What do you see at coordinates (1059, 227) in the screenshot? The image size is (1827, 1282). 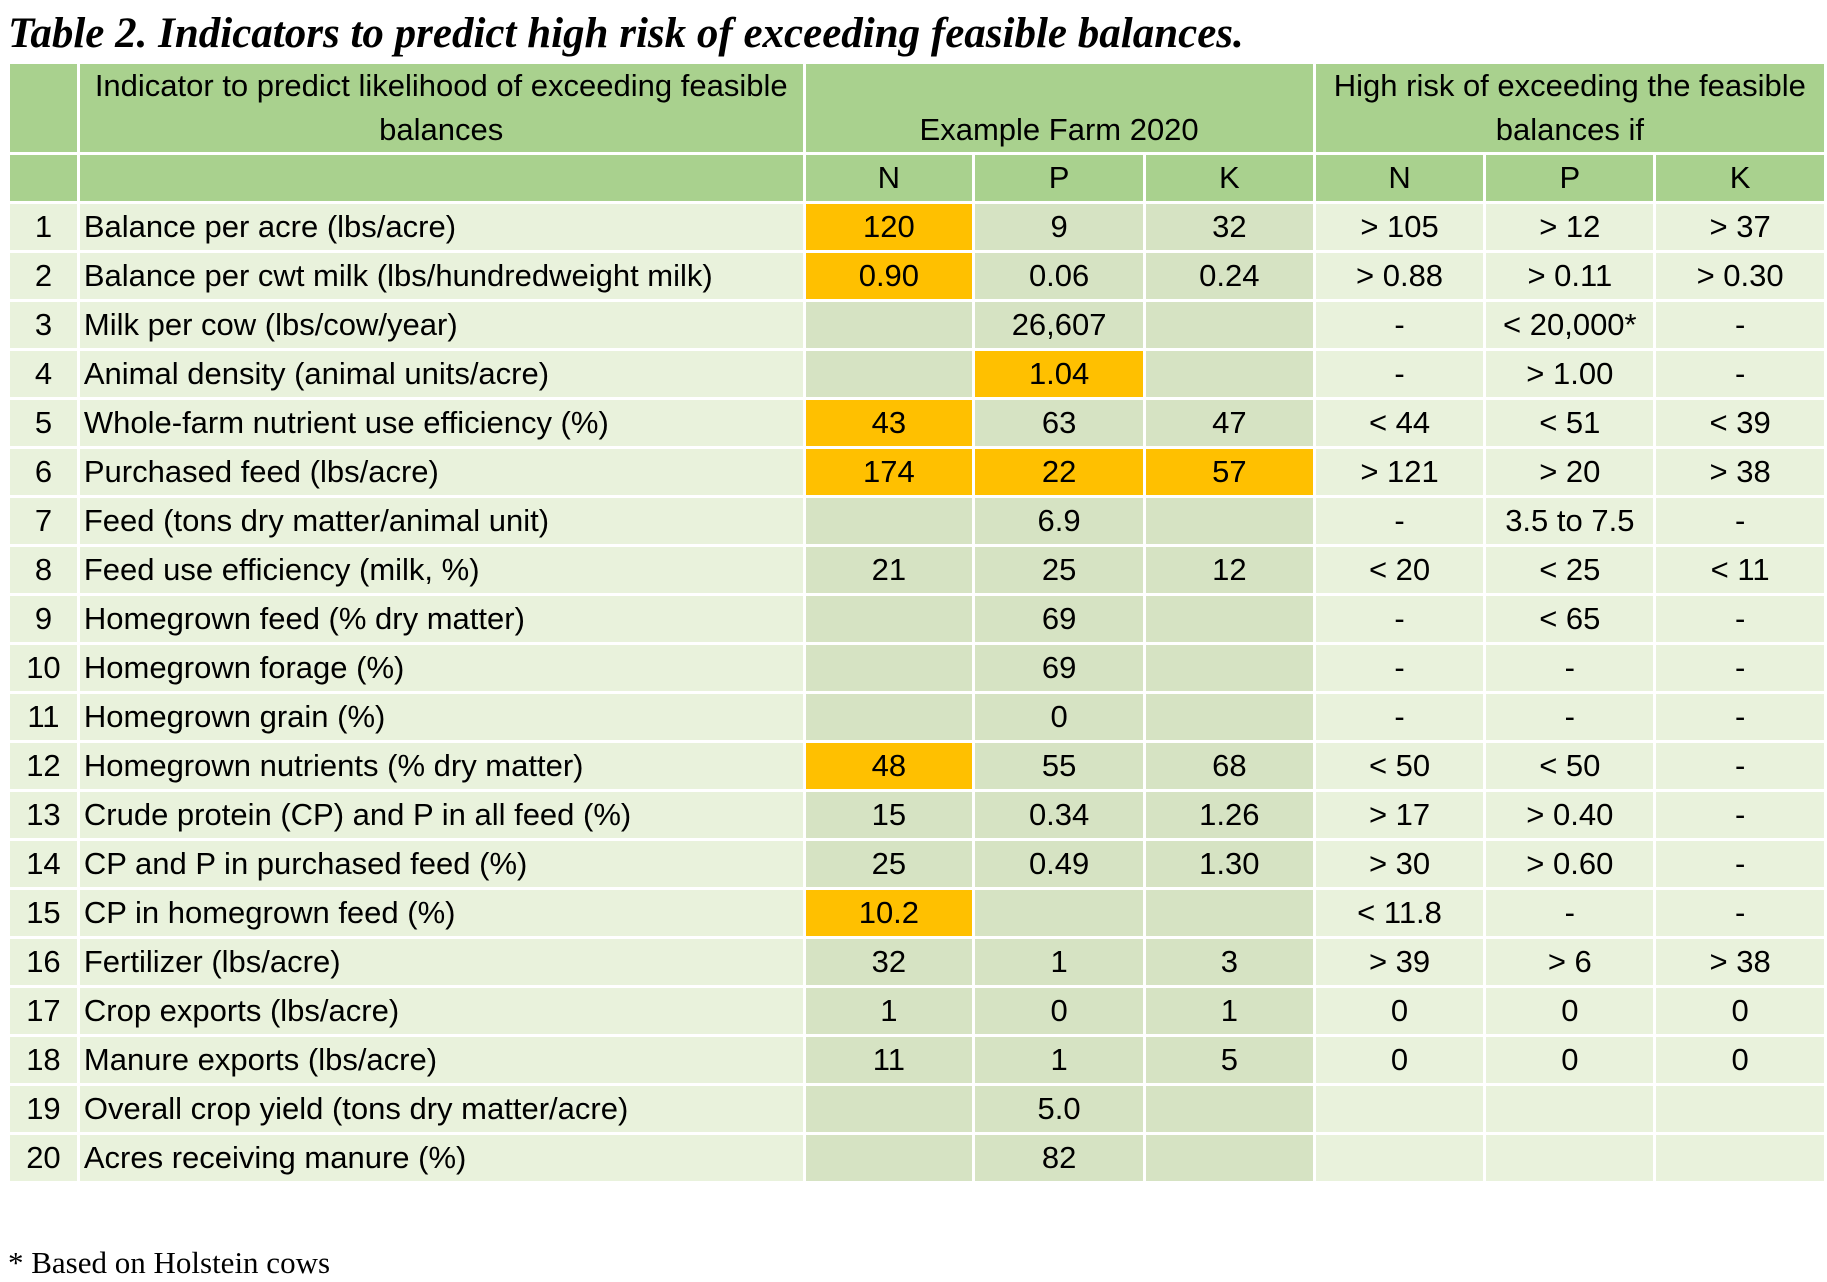 I see `farm-p-value: 9` at bounding box center [1059, 227].